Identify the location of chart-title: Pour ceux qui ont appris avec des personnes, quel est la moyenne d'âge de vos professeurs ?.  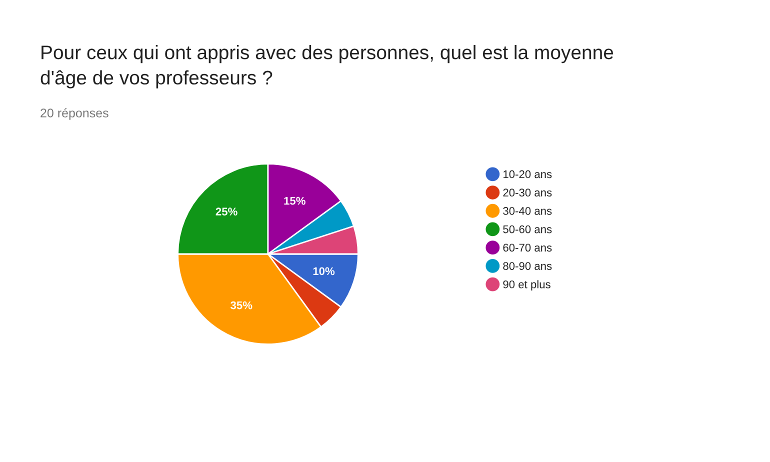
(327, 66).